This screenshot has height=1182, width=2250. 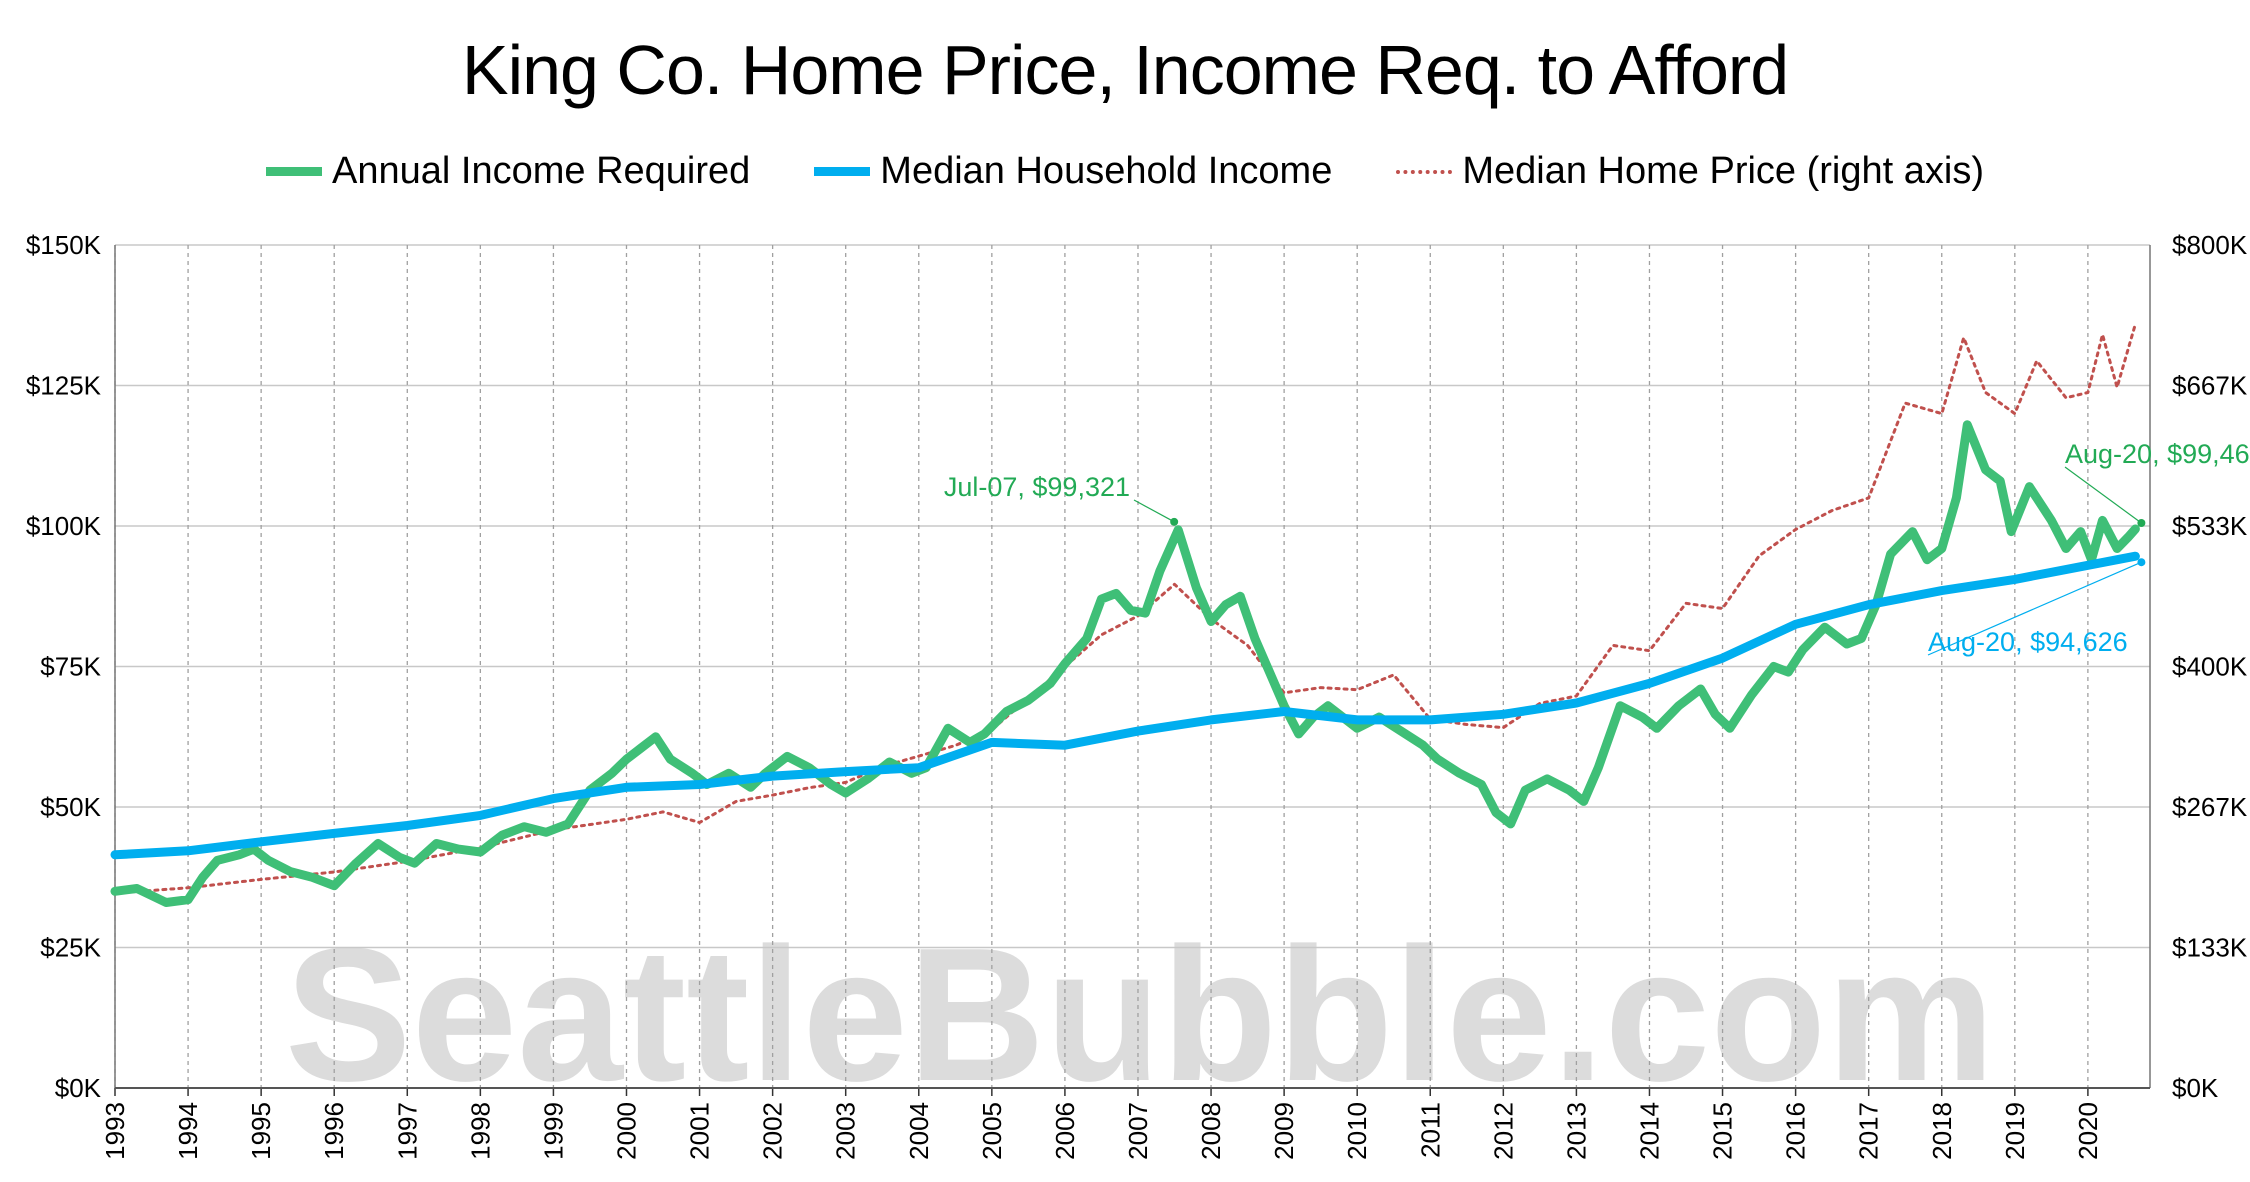 I want to click on x-tick-label: 1997, so click(x=407, y=1131).